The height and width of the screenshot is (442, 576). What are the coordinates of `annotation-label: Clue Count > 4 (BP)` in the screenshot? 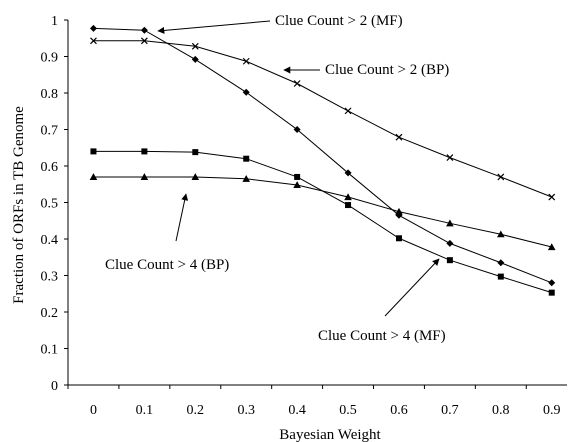 It's located at (167, 265).